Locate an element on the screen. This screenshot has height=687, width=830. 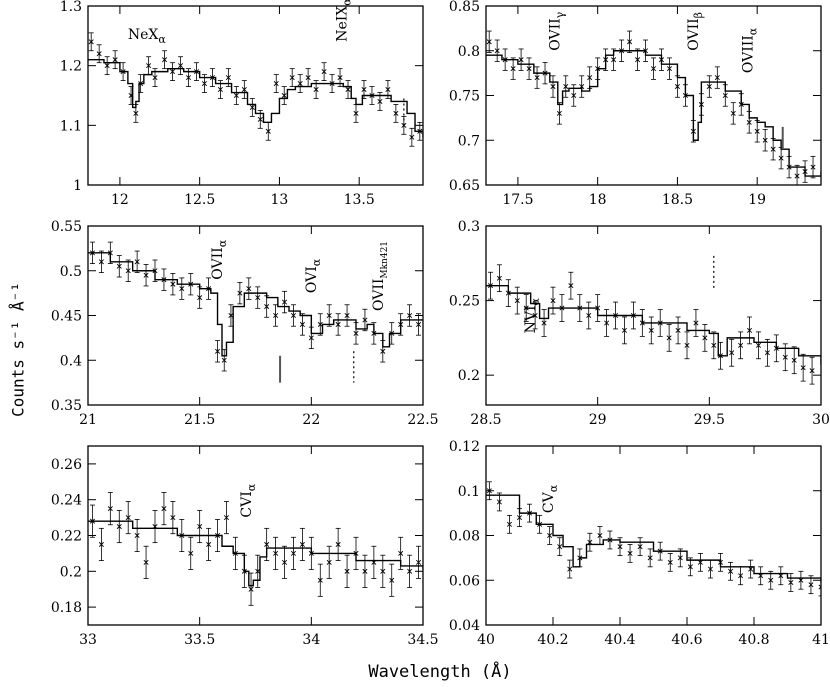
model-step-line is located at coordinates (255, 98).